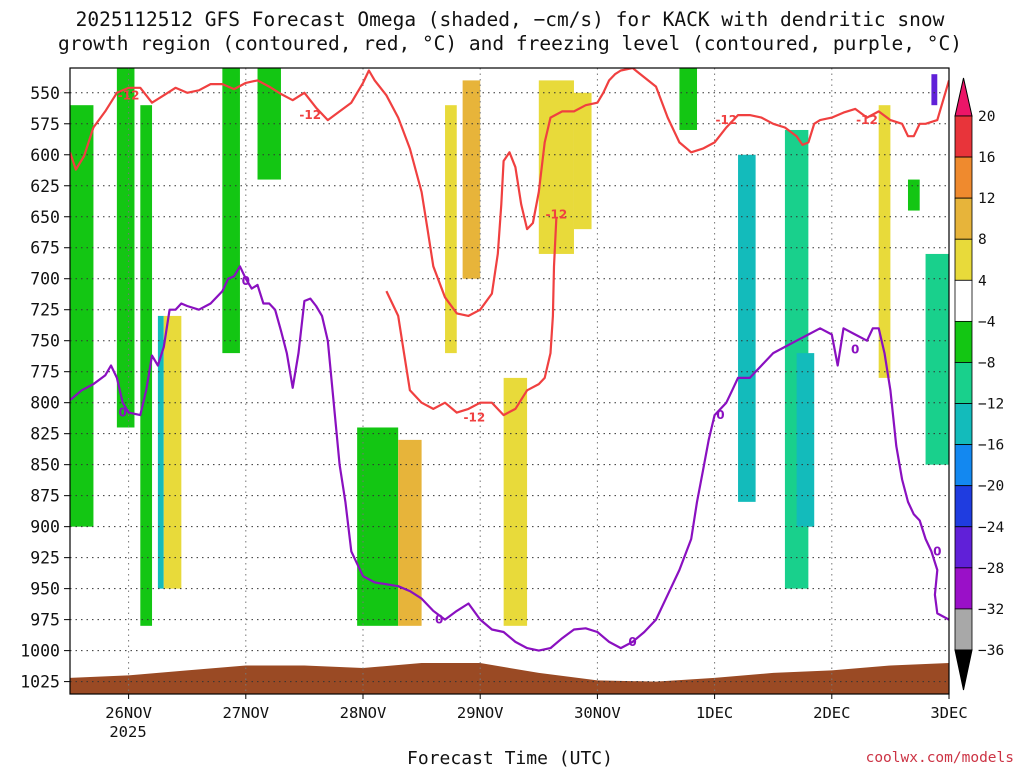  I want to click on y-tick-label-800: 800, so click(45, 403).